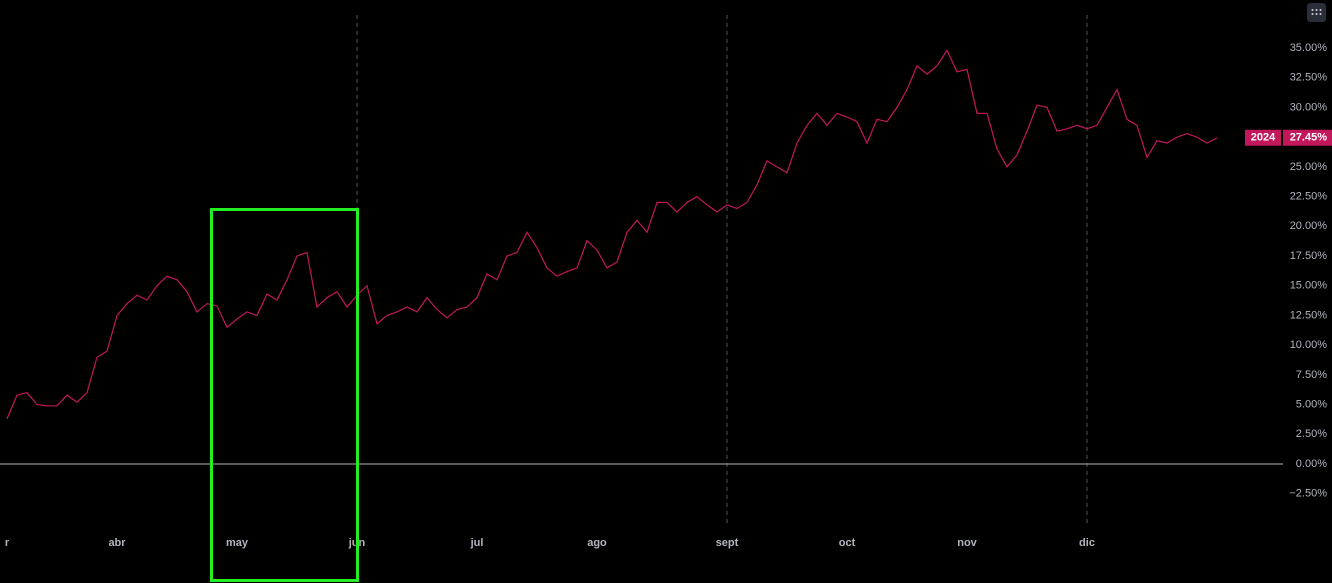 This screenshot has height=583, width=1332. I want to click on menu-icon, so click(1316, 12).